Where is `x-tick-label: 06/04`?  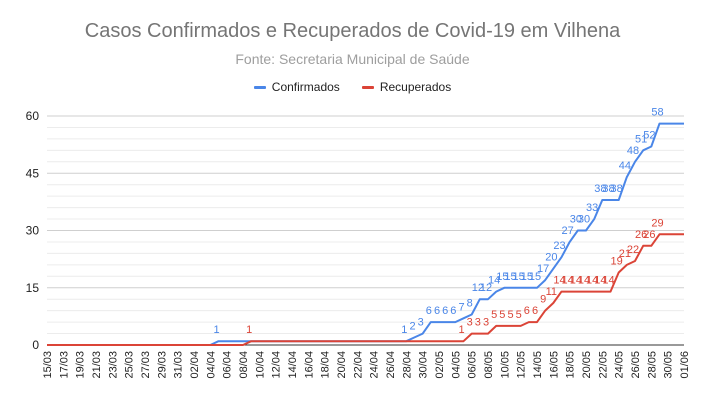 x-tick-label: 06/04 is located at coordinates (228, 365).